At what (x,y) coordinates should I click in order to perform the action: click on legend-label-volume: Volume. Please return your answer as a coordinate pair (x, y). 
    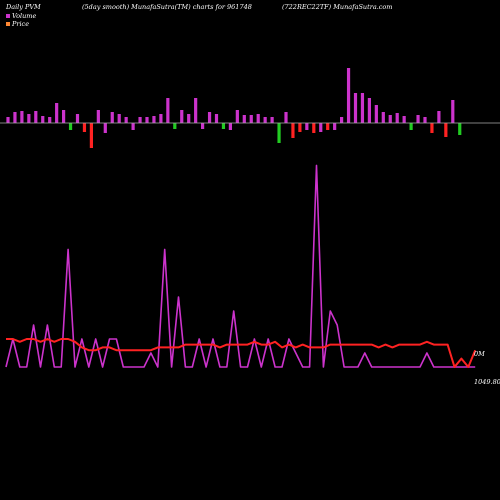
    Looking at the image, I should click on (24, 16).